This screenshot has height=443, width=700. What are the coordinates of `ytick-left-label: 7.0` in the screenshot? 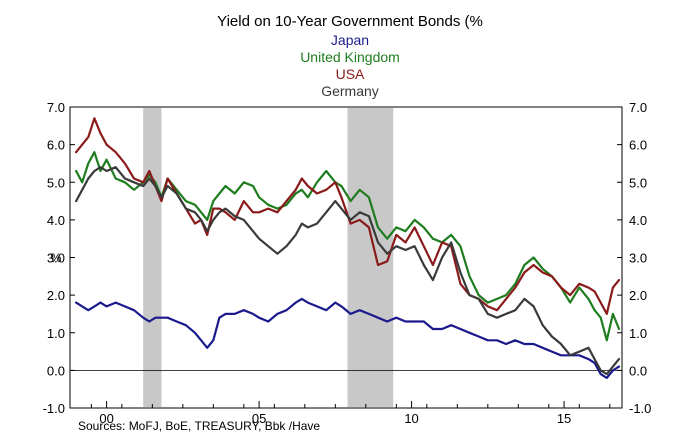 It's located at (56, 107).